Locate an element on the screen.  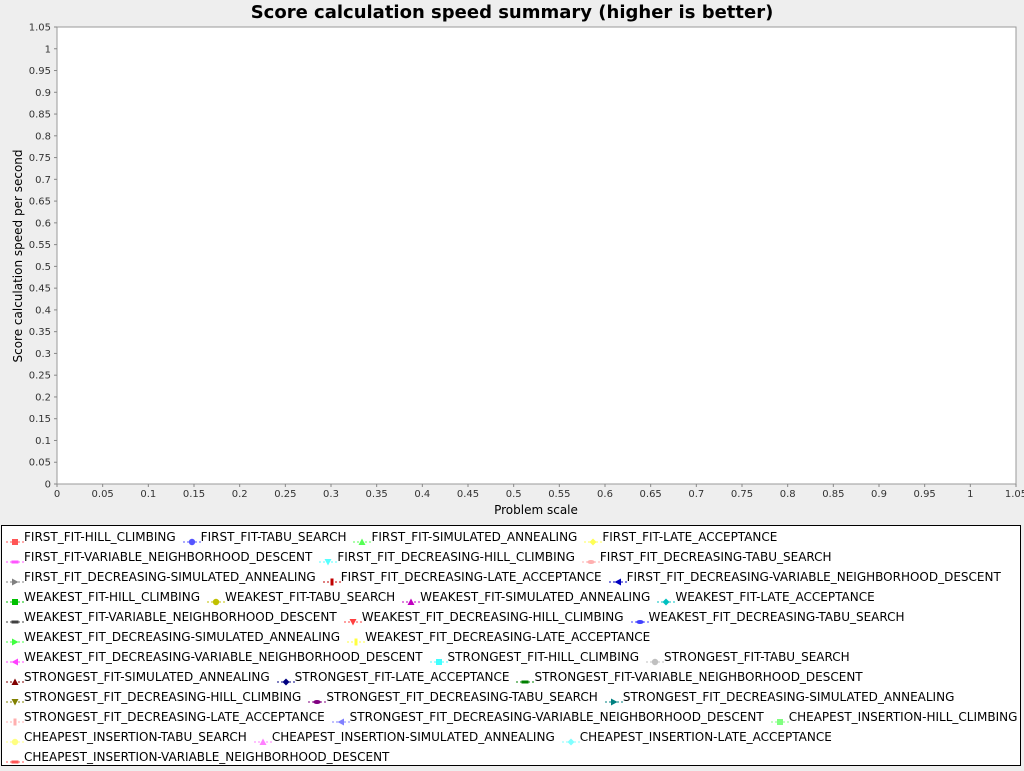
legend-label: FIRST_FIT_DECREASING-HILL_CLIMBING is located at coordinates (456, 557).